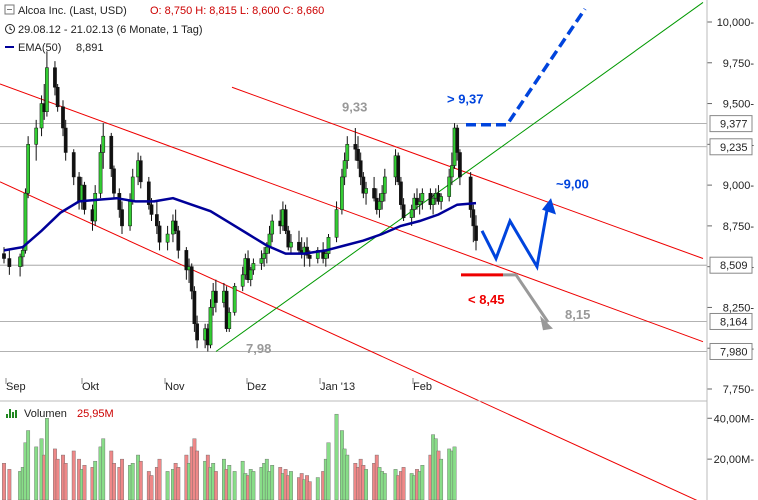 Image resolution: width=758 pixels, height=500 pixels. I want to click on y-tick-label: 9,000-, so click(739, 186).